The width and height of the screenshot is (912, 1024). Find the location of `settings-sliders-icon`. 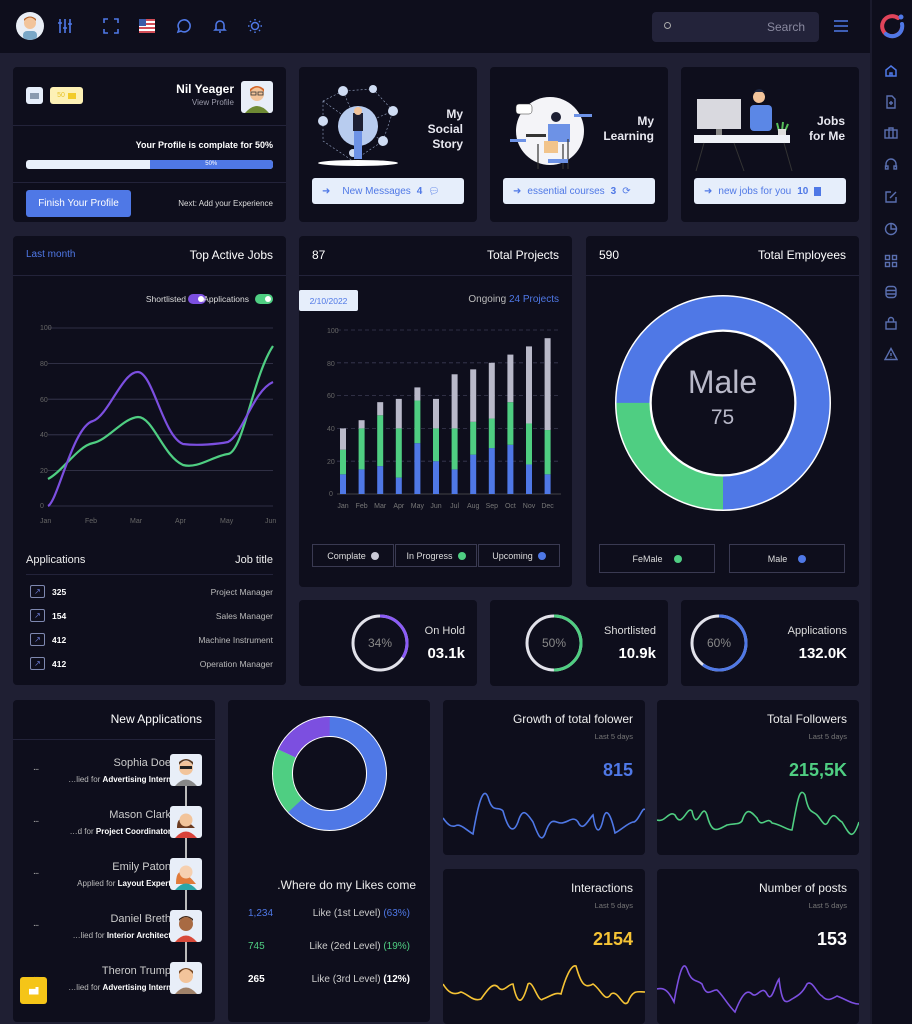

settings-sliders-icon is located at coordinates (65, 26).